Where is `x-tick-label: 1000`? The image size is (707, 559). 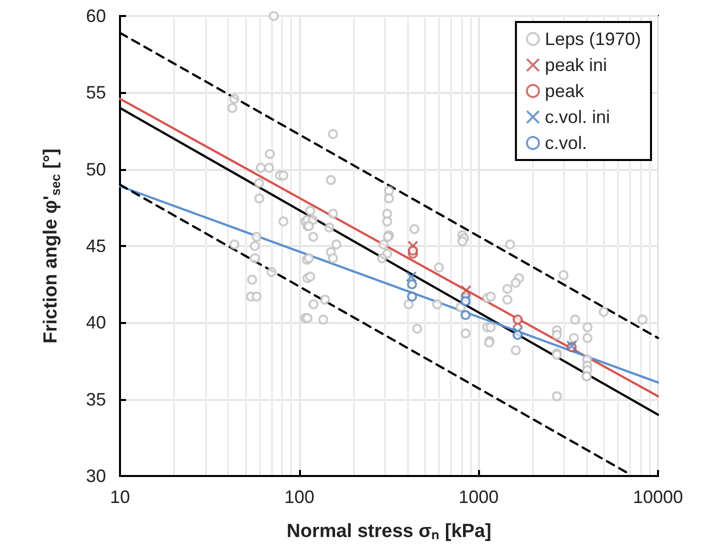
x-tick-label: 1000 is located at coordinates (478, 497).